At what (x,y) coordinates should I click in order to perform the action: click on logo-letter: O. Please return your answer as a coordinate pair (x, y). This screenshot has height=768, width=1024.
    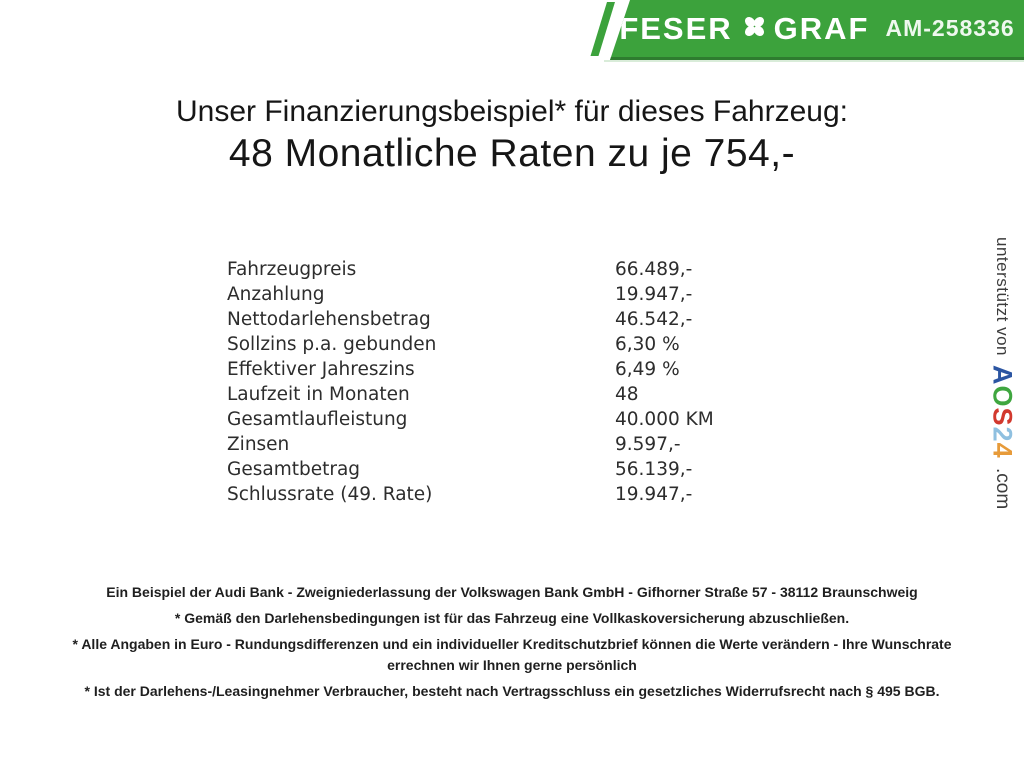
    Looking at the image, I should click on (1002, 396).